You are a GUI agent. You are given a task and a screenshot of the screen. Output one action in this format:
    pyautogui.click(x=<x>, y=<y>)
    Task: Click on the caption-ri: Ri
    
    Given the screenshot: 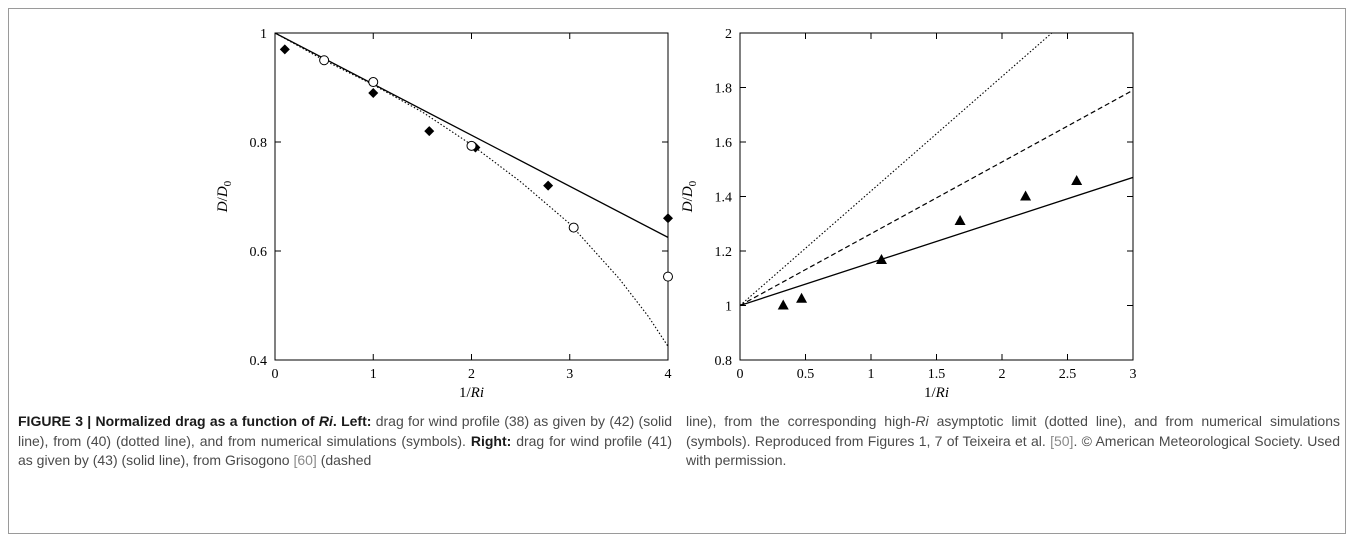 What is the action you would take?
    pyautogui.click(x=326, y=421)
    